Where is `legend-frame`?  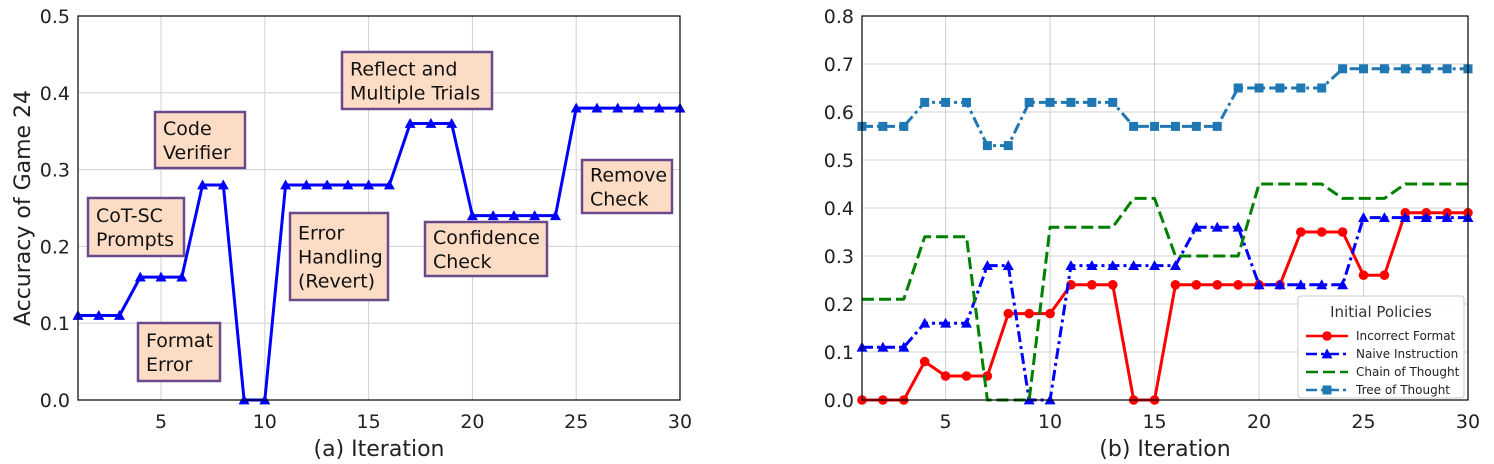 legend-frame is located at coordinates (1381, 347).